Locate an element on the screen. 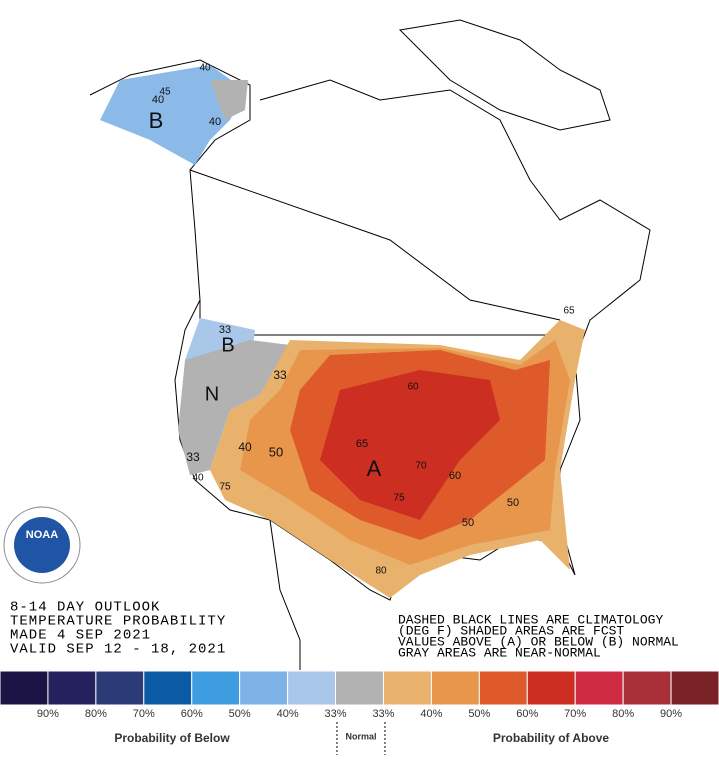 This screenshot has height=760, width=719. coast is located at coordinates (285, 594).